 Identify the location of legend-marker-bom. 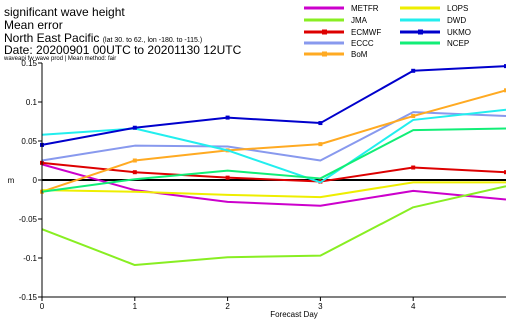
(324, 54).